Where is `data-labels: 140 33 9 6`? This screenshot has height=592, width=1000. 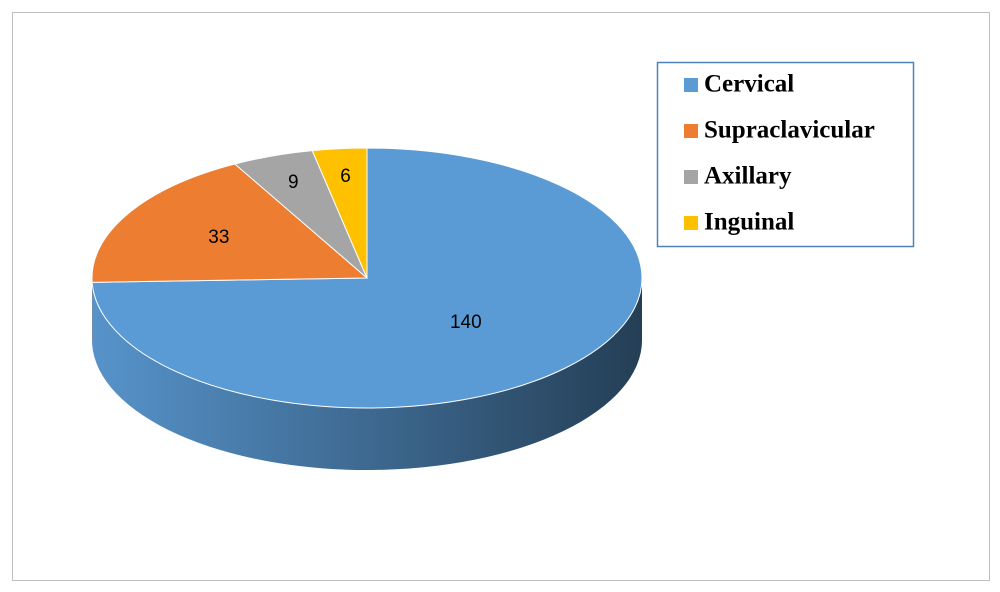
data-labels: 140 33 9 6 is located at coordinates (344, 249).